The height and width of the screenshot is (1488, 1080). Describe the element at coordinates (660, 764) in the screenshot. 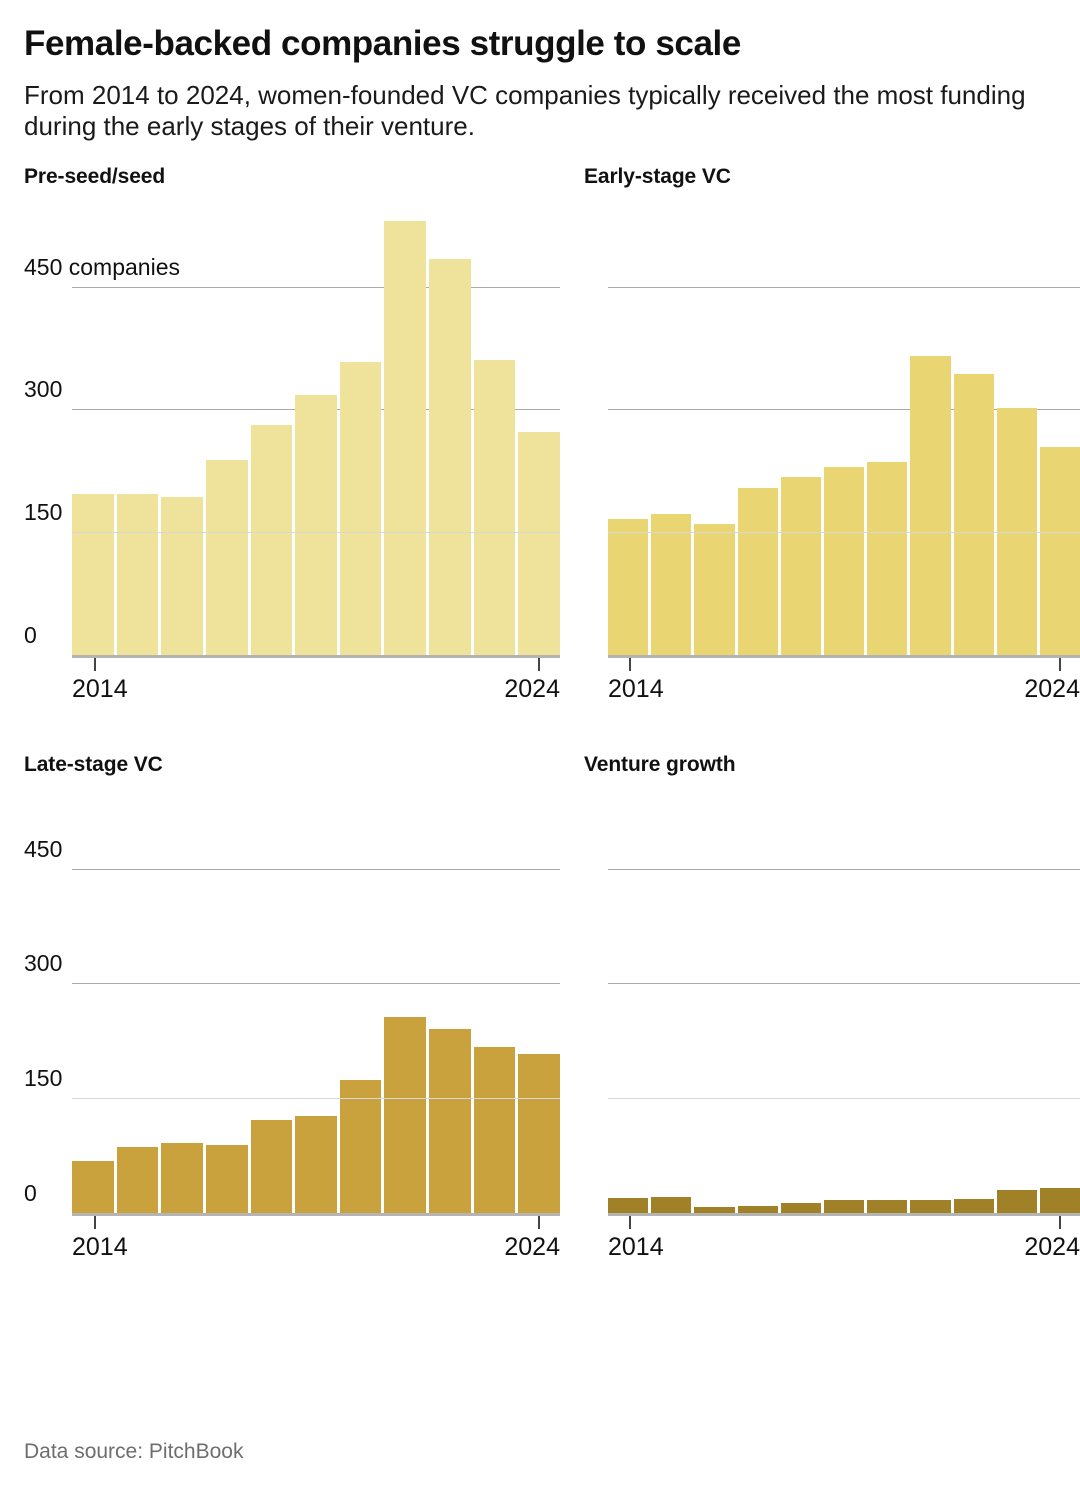

I see `panel-title-venture-growth: Venture growth` at that location.